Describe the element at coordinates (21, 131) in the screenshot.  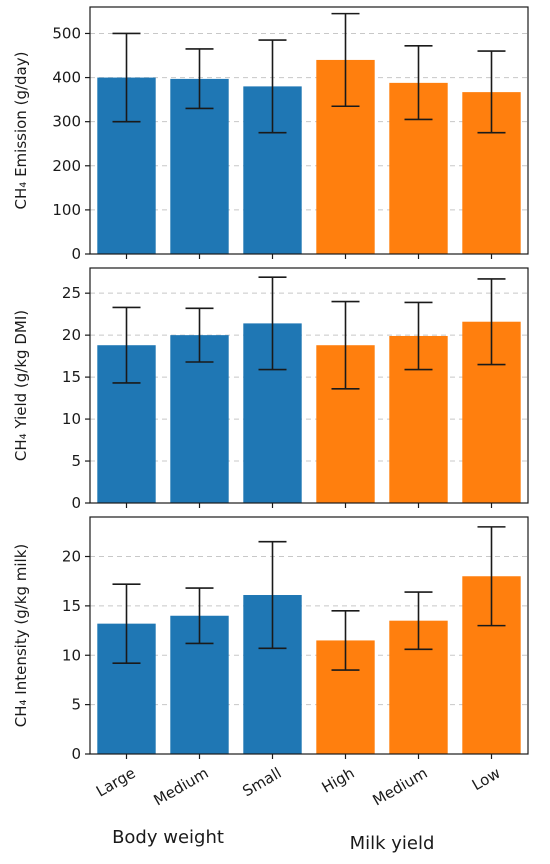
I see `y-axis-label: CH₄ Emission (g/day)` at that location.